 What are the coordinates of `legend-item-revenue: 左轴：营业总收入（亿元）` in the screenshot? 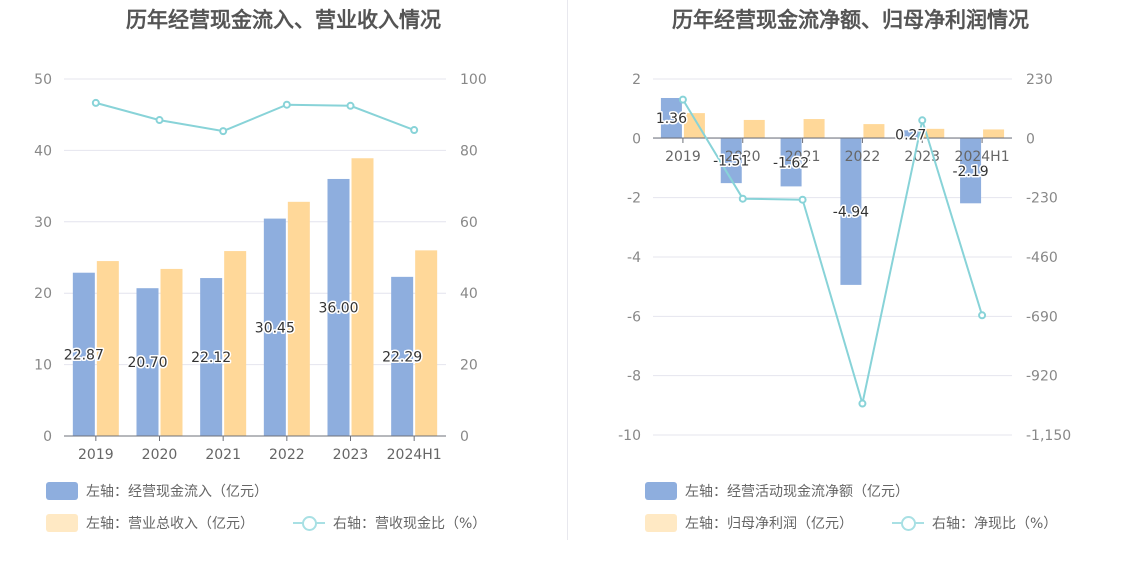 It's located at (150, 523).